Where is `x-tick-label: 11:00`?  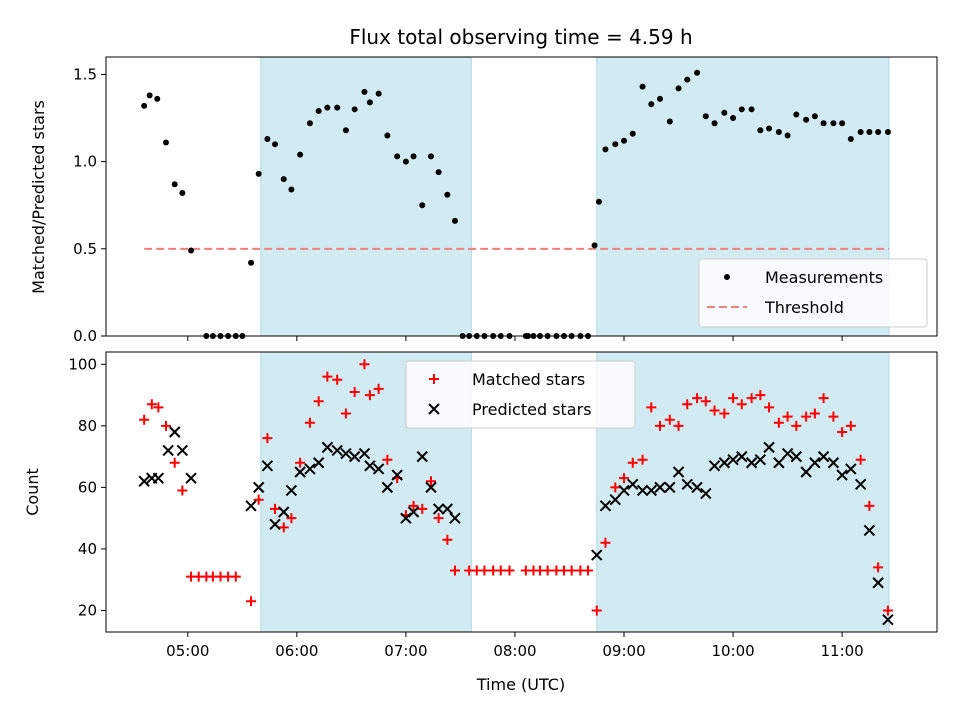
x-tick-label: 11:00 is located at coordinates (842, 651).